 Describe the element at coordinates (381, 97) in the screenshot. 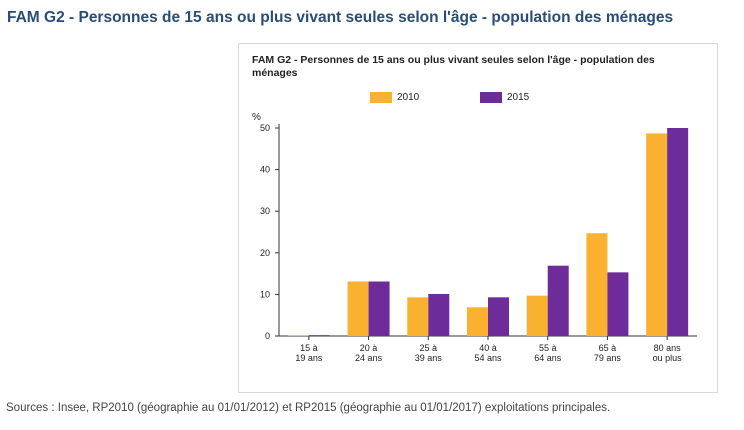

I see `legend-swatch-2010` at that location.